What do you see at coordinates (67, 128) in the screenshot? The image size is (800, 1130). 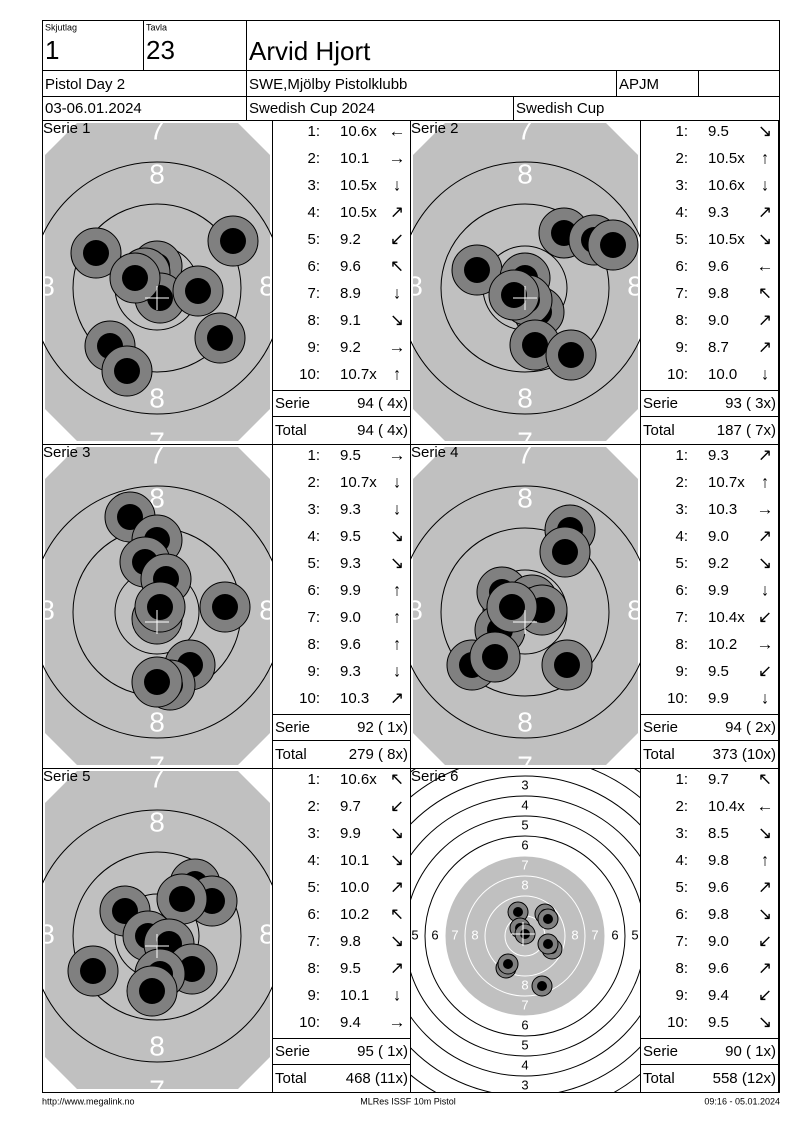 I see `serie-title: Serie 1` at bounding box center [67, 128].